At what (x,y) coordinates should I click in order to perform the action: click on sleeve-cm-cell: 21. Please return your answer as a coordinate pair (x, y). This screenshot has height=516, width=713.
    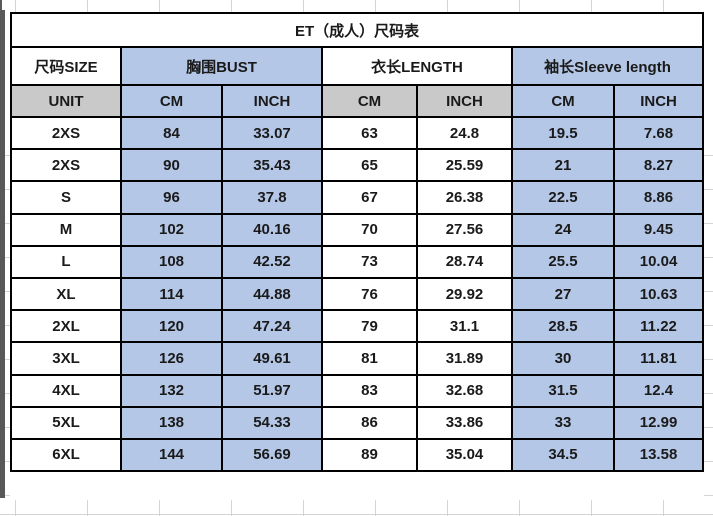
    Looking at the image, I should click on (563, 165).